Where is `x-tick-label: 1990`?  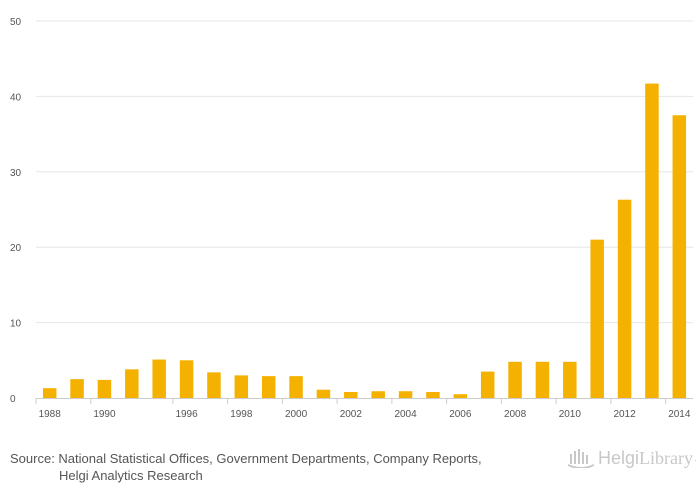
x-tick-label: 1990 is located at coordinates (104, 414).